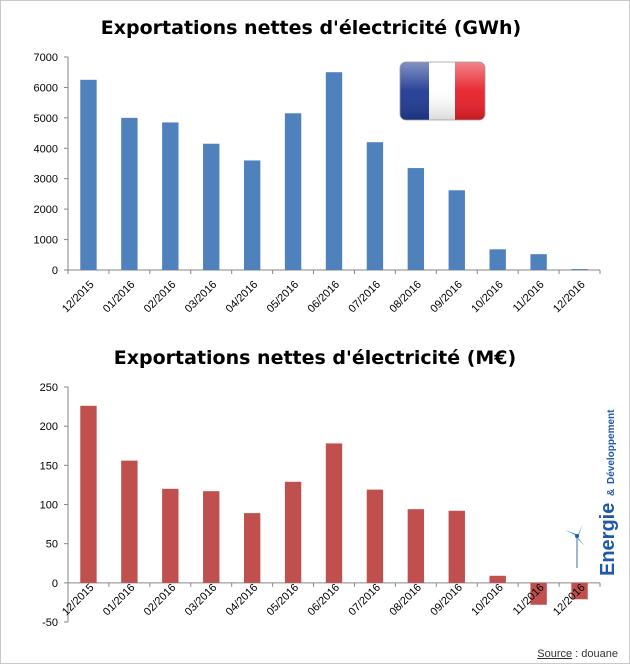  What do you see at coordinates (46, 241) in the screenshot?
I see `y-tick-label: 1000` at bounding box center [46, 241].